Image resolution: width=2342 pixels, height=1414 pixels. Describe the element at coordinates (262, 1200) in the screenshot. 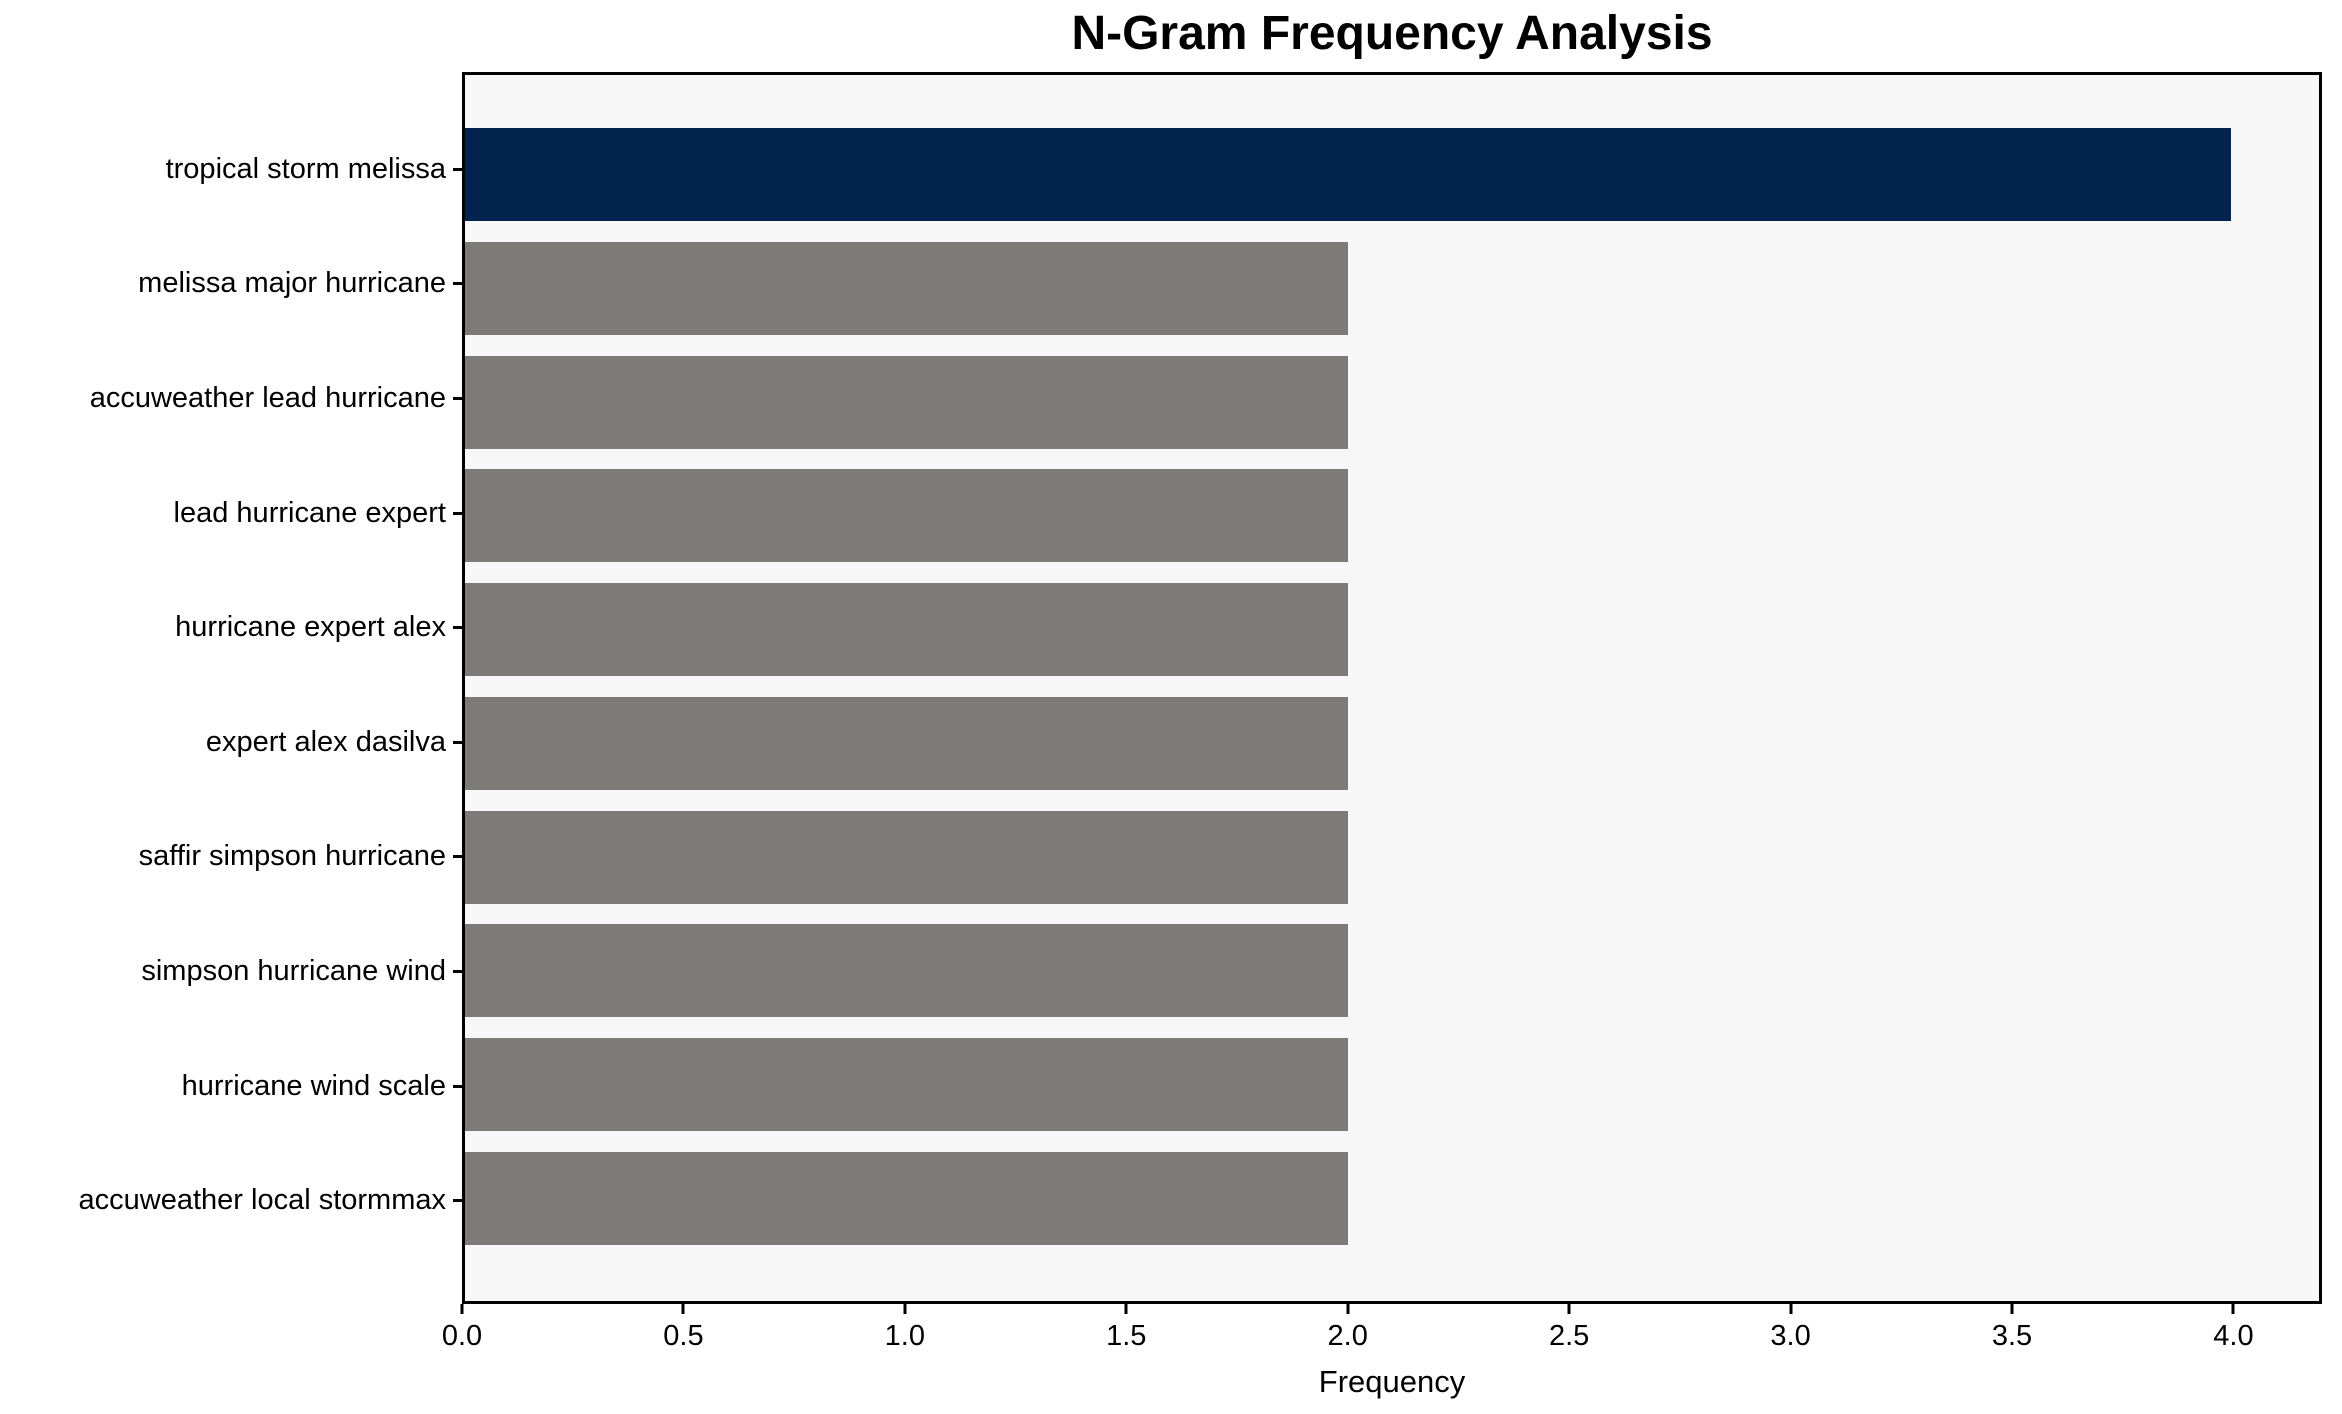

I see `y-tick-label: accuweather local stormmax` at that location.